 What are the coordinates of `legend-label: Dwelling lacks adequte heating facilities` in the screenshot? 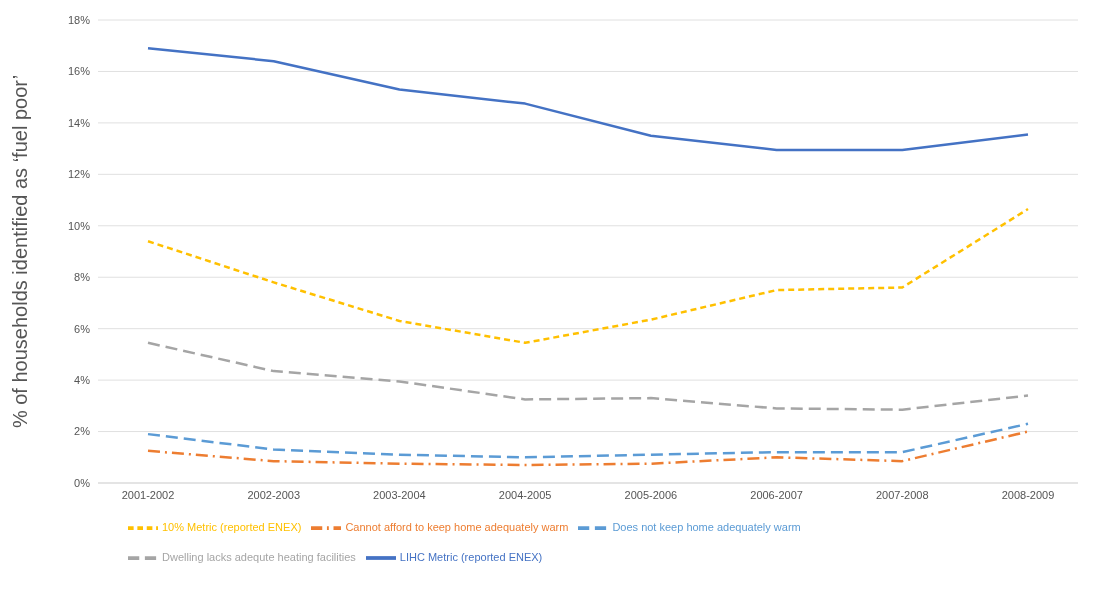 It's located at (259, 556).